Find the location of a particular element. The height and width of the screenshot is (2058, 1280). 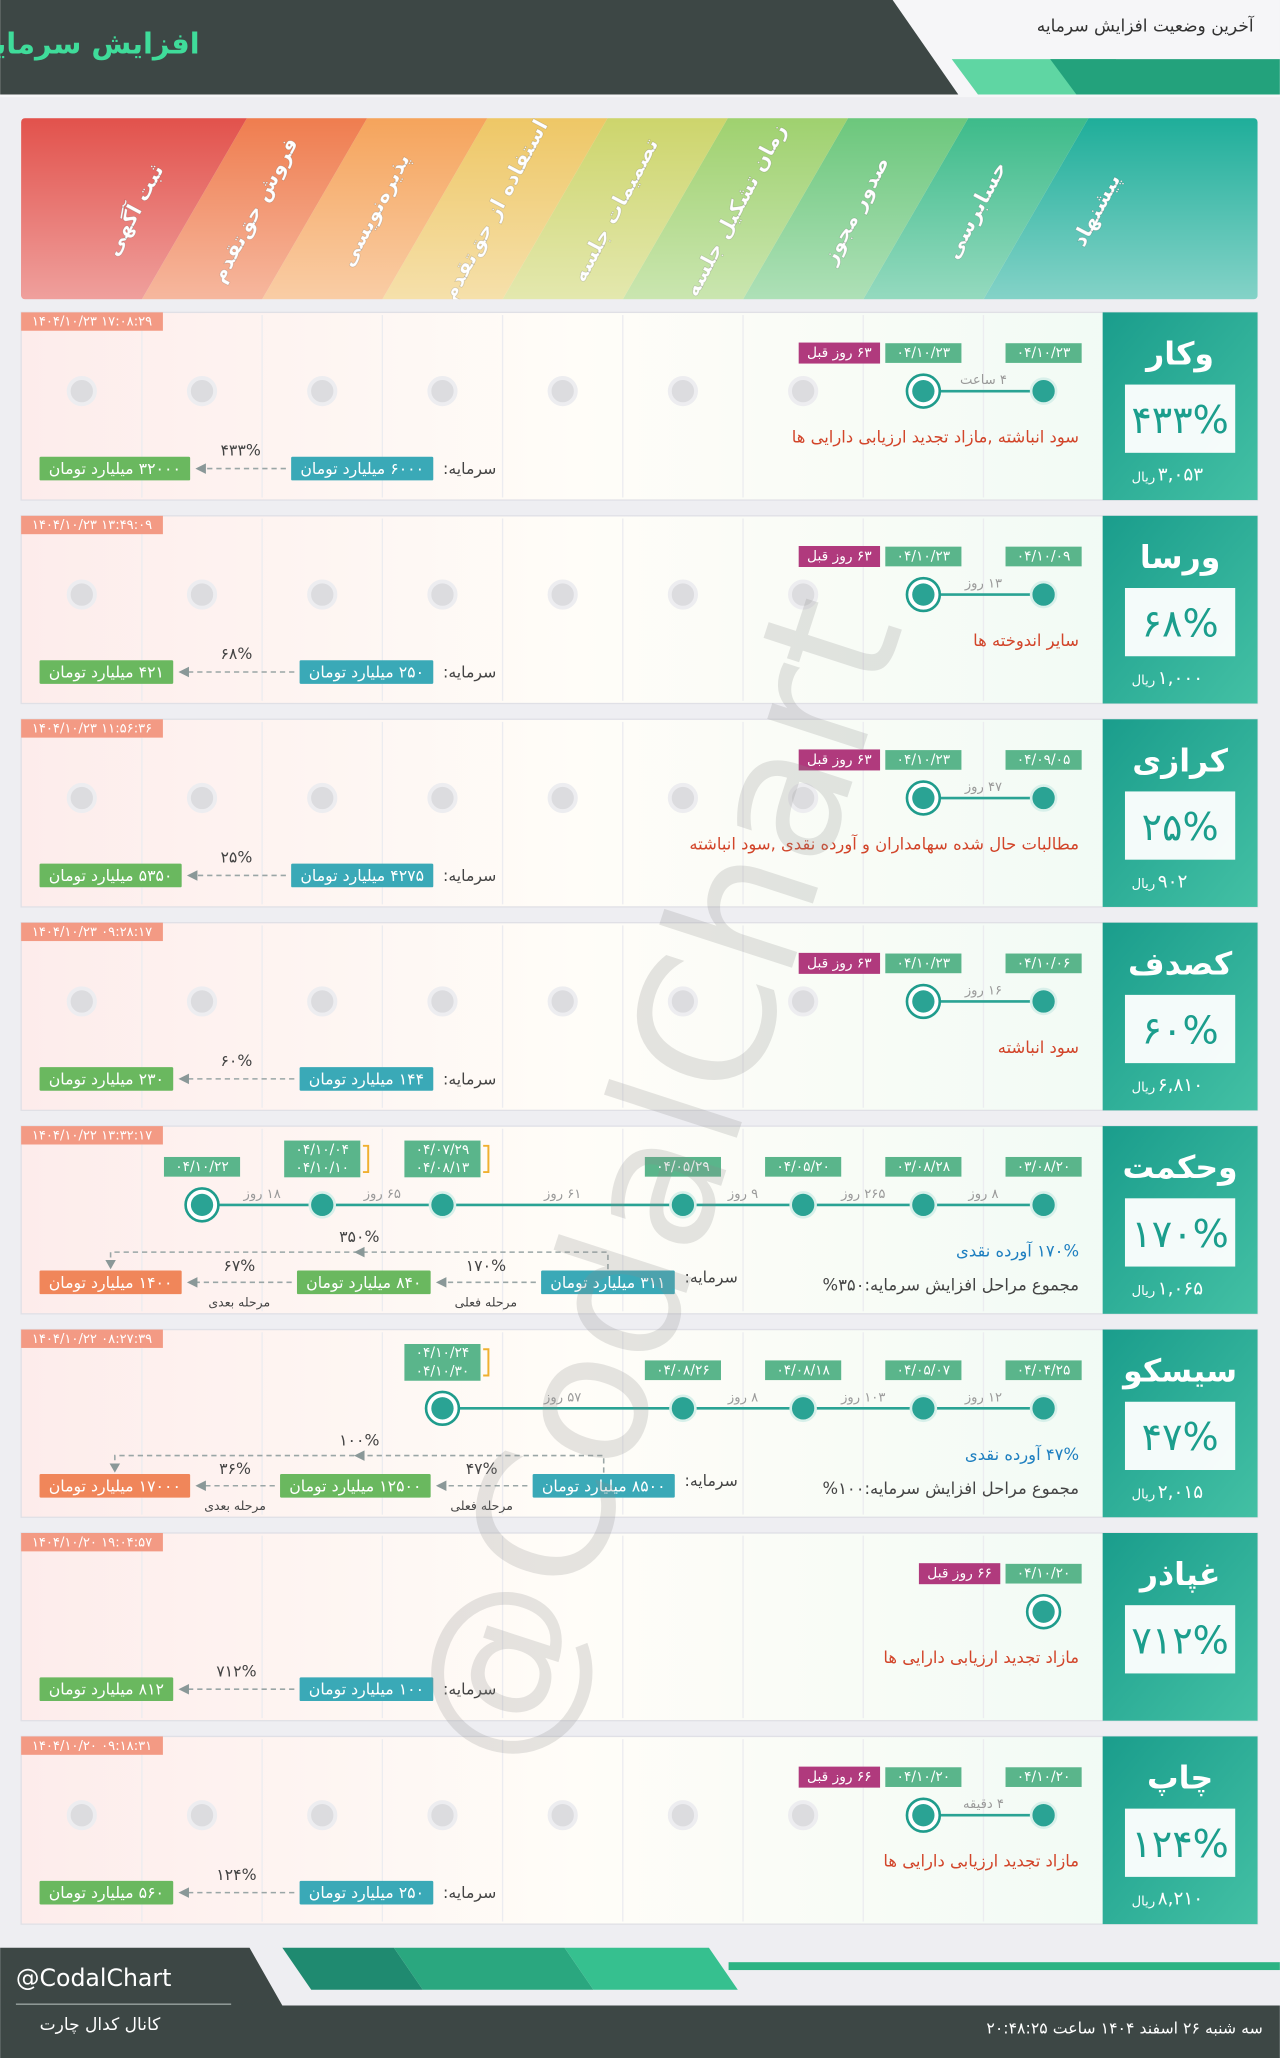

capital-change: ۳۶% is located at coordinates (235, 1468).